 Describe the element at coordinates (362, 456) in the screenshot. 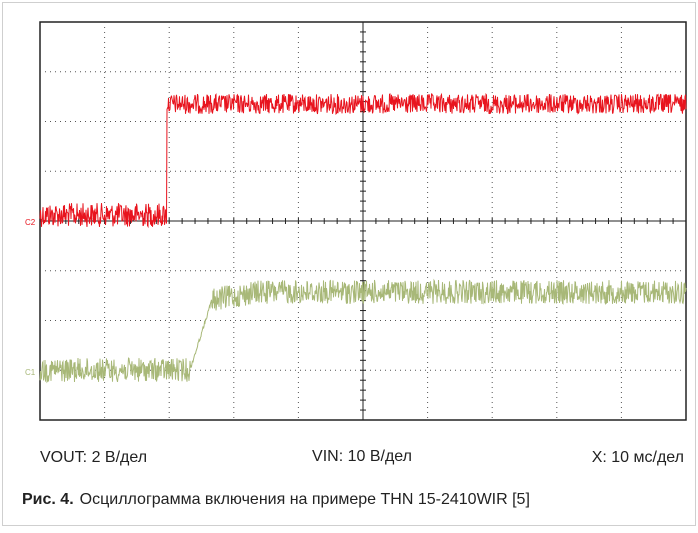

I see `scale-label: VIN: 10 В/дел` at that location.